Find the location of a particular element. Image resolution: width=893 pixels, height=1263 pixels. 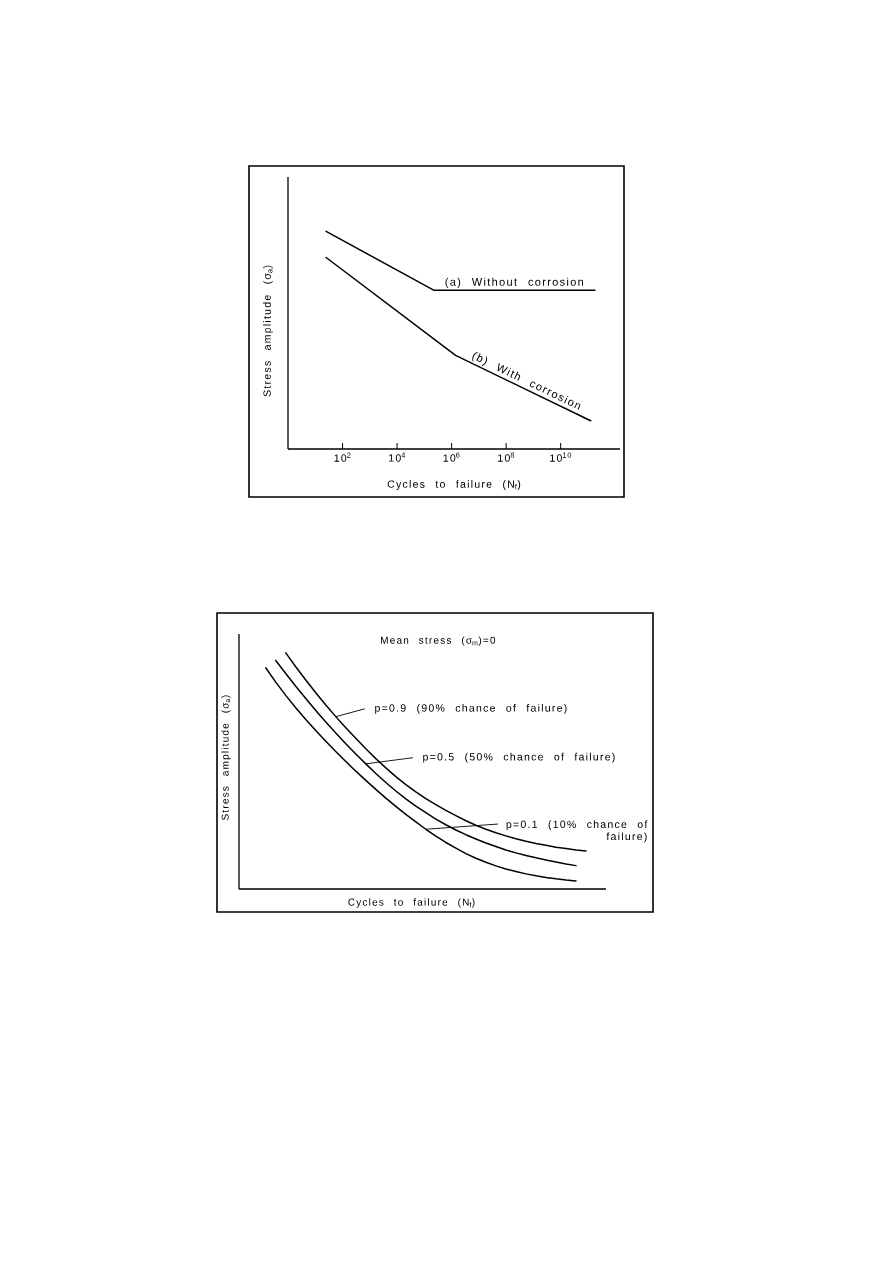

x-tick-label: 10$^{6}$ is located at coordinates (451, 457).